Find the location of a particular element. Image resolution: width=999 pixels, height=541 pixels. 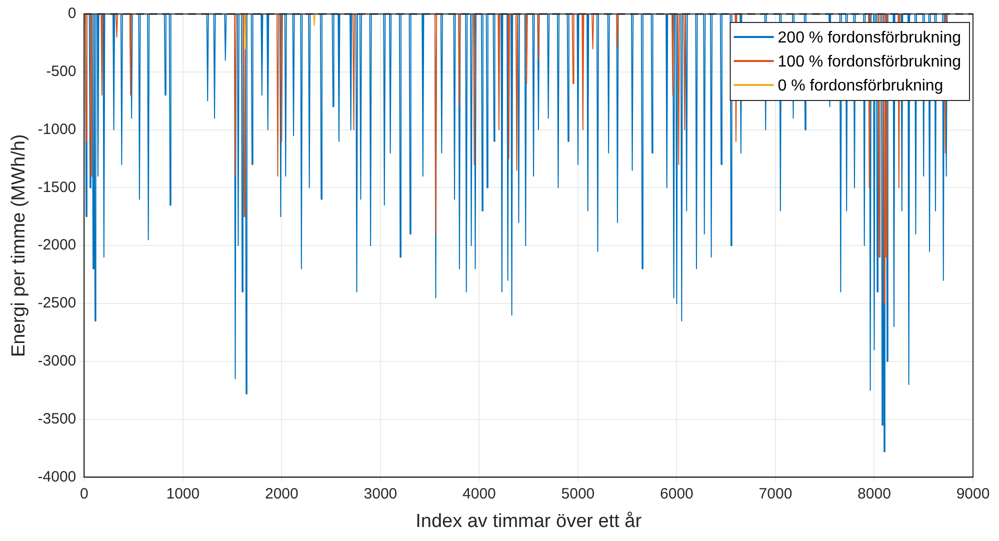

legend-label: 0 % fordonsförbrukning is located at coordinates (861, 85).